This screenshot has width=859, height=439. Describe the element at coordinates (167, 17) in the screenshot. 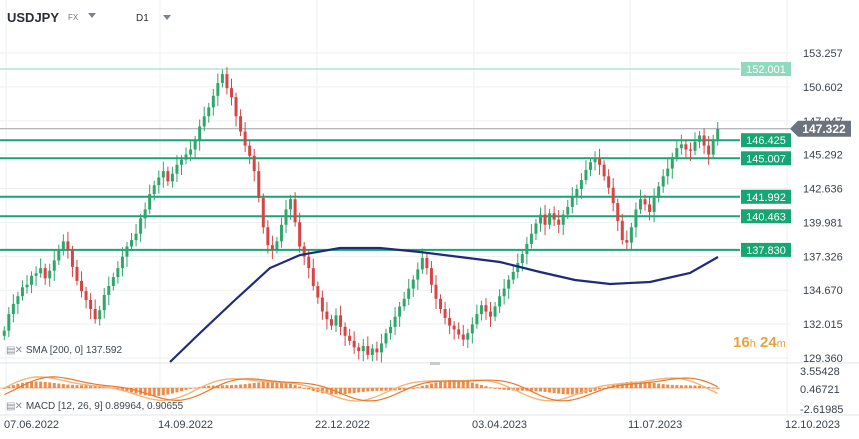

I see `timeframe-dropdown-icon` at that location.